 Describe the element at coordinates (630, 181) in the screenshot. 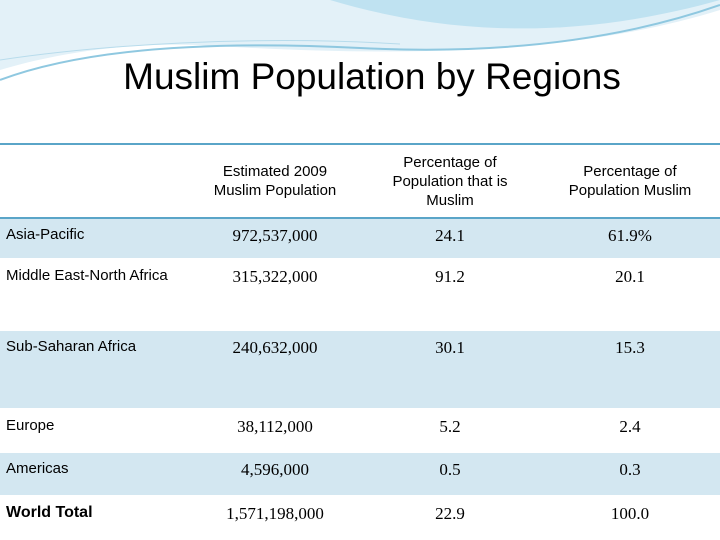

I see `header-cell: Percentage of Population Muslim` at that location.